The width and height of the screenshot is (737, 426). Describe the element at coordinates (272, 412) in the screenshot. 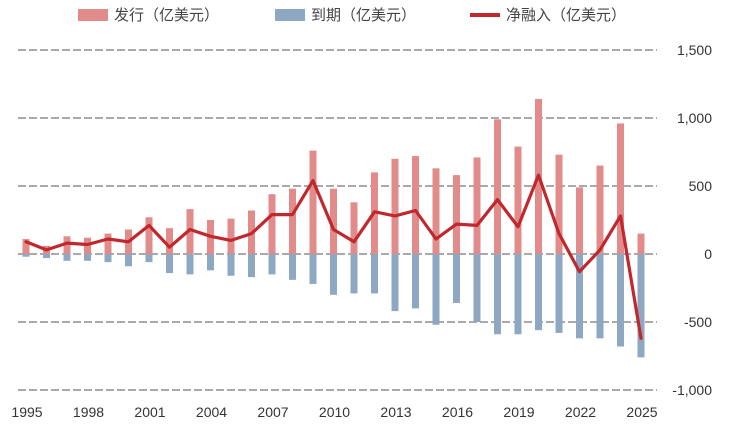

I see `x-tick-label: 2007` at that location.